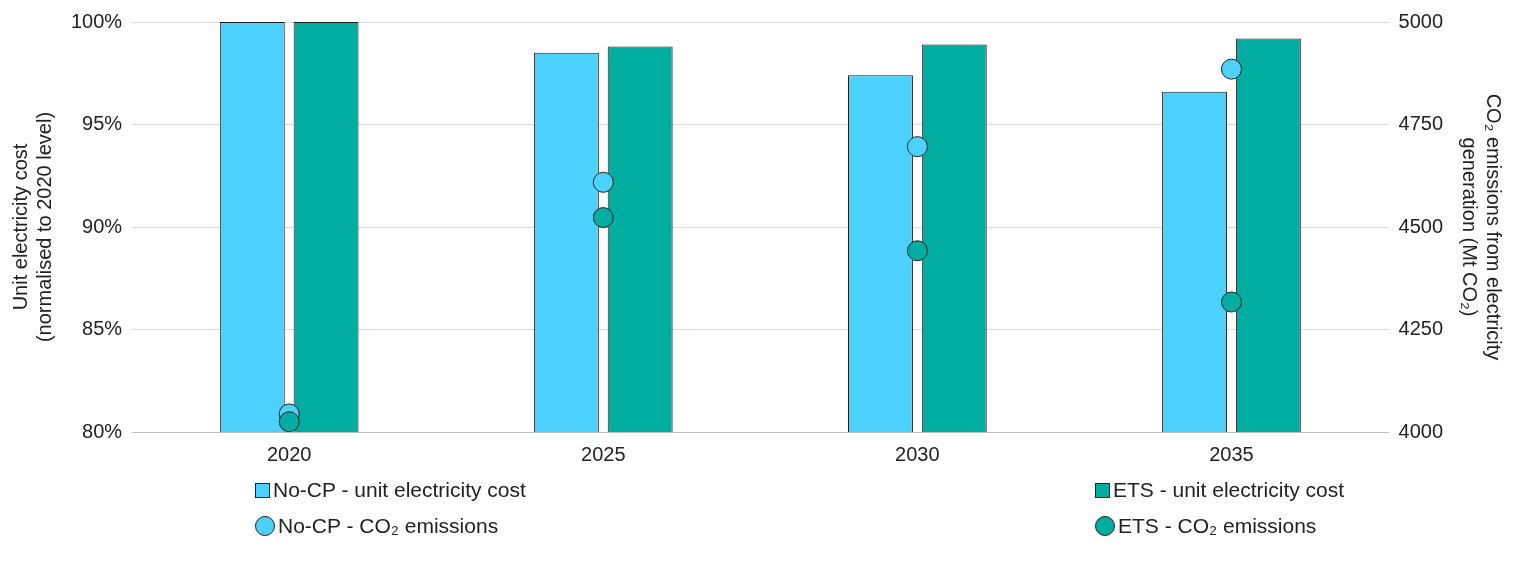 This screenshot has height=561, width=1514. What do you see at coordinates (1421, 225) in the screenshot?
I see `y2-tick-label: 4500` at bounding box center [1421, 225].